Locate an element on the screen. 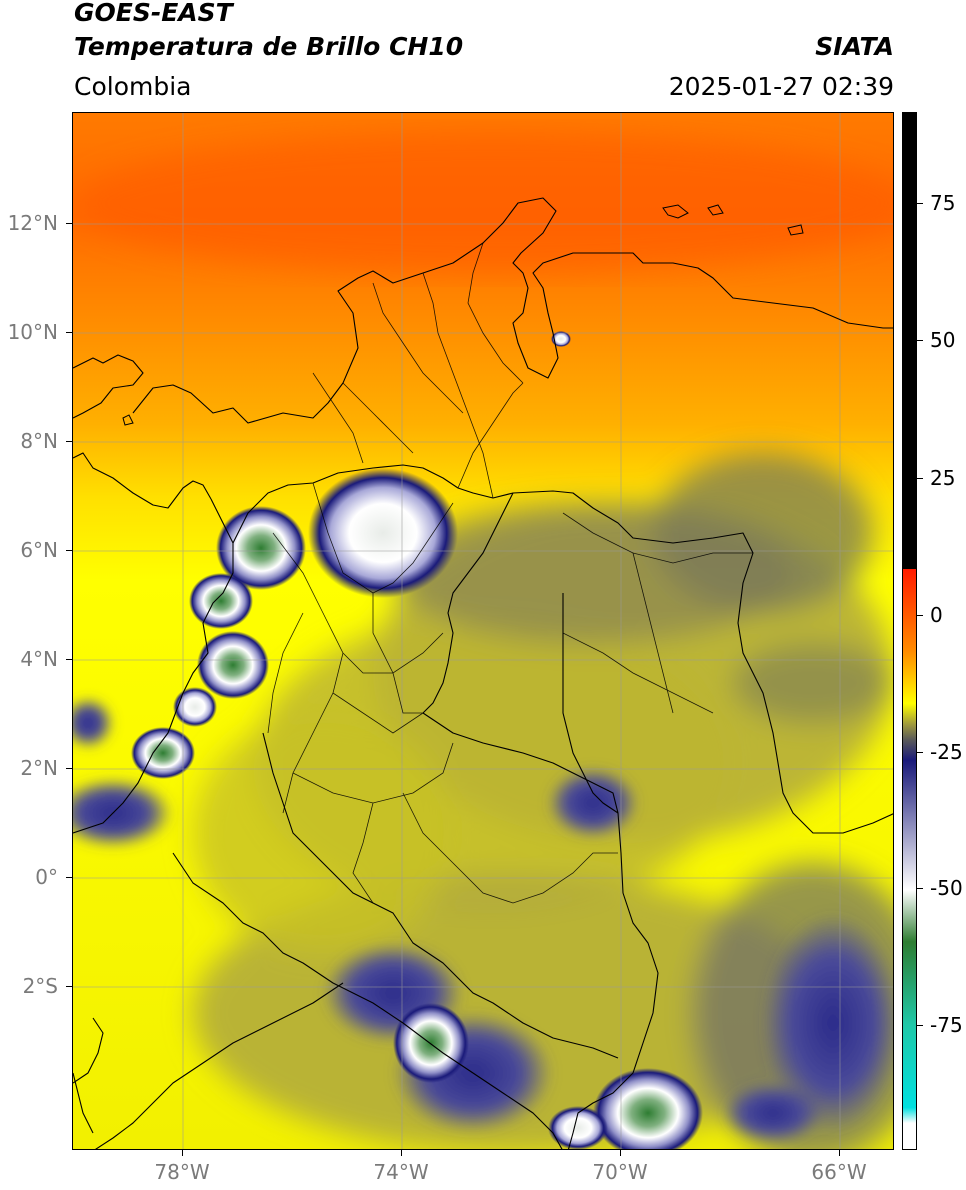 This screenshot has width=966, height=1190. colorbar-tick-label: 50 is located at coordinates (943, 340).